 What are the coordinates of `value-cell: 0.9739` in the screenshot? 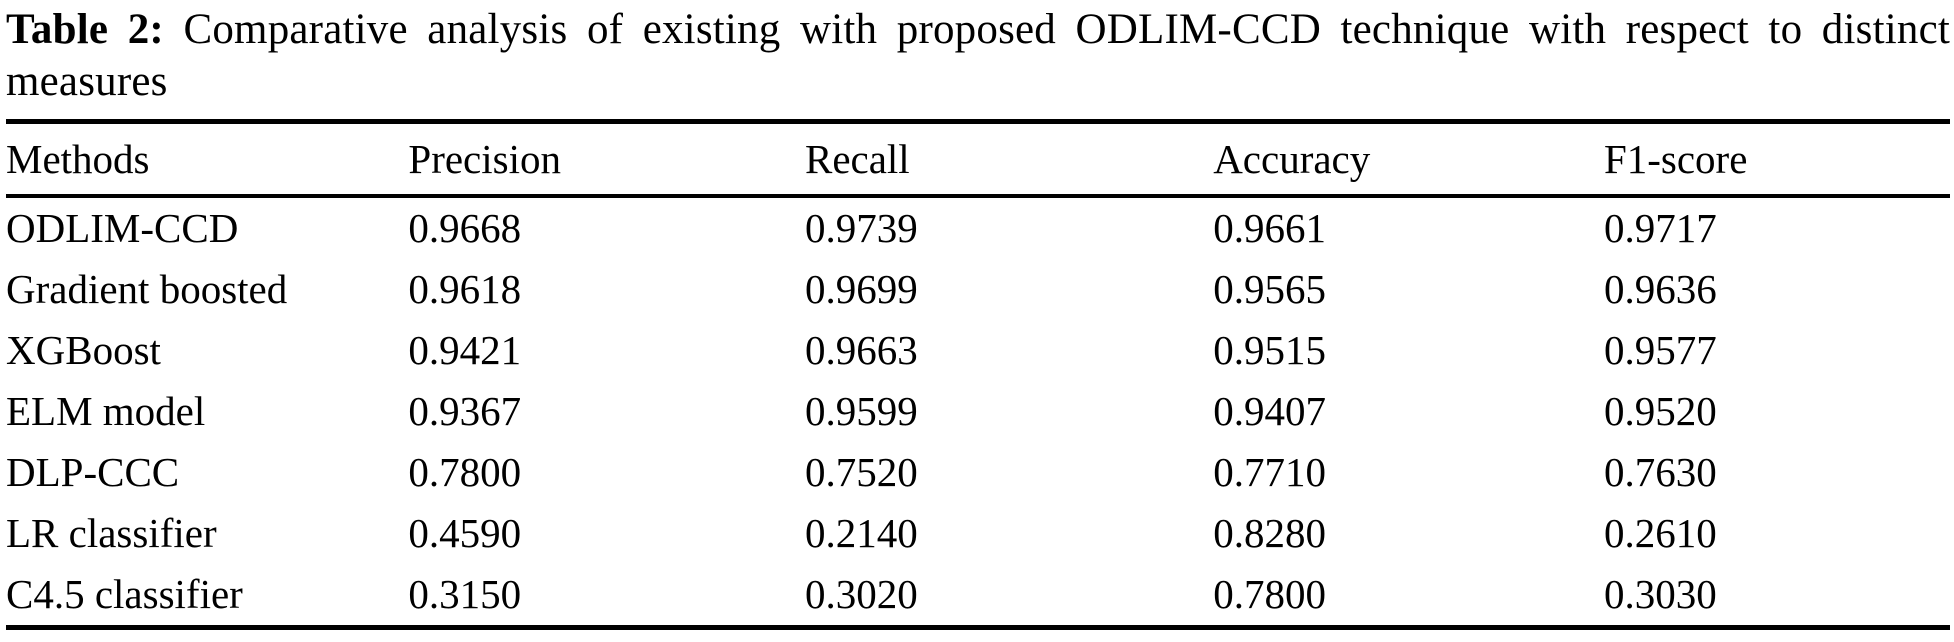 It's located at (861, 228).